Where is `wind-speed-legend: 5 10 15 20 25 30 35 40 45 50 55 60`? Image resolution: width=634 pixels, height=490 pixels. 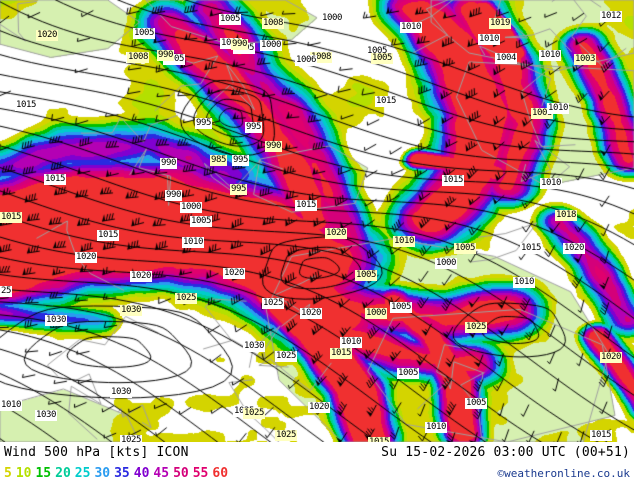
wind-speed-legend: 5 10 15 20 25 30 35 40 45 50 55 60 is located at coordinates (118, 473).